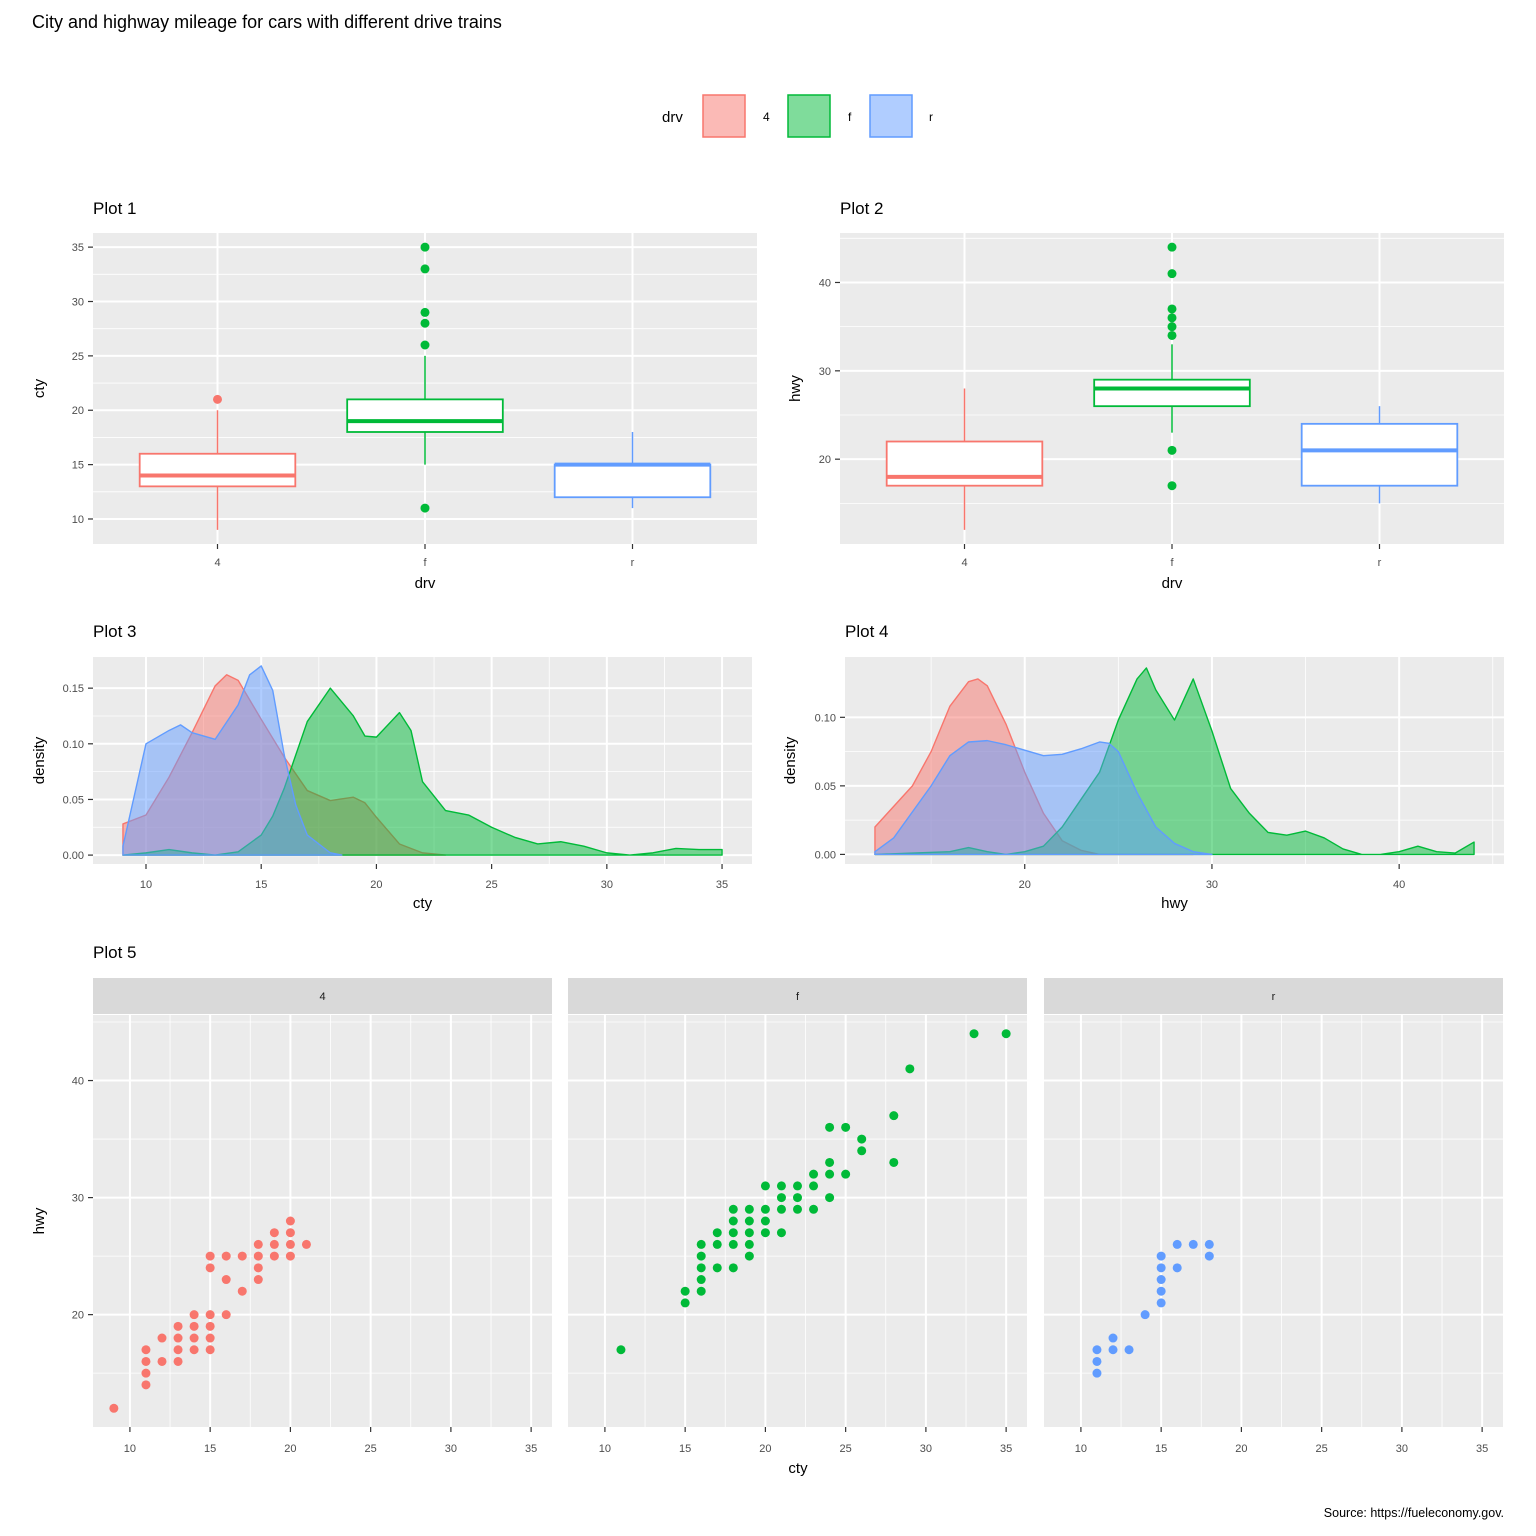 The height and width of the screenshot is (1536, 1536). Describe the element at coordinates (1172, 563) in the screenshot. I see `tick-label-x-f: f` at that location.